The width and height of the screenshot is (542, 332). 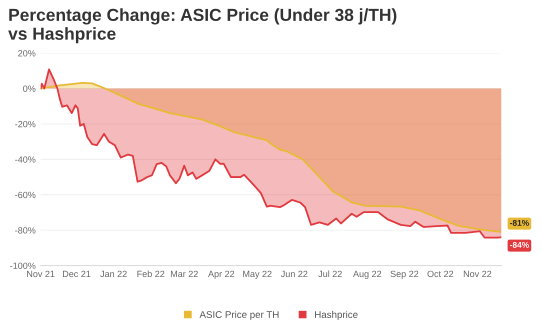 What do you see at coordinates (221, 274) in the screenshot?
I see `x-tick-label: Apr 22` at bounding box center [221, 274].